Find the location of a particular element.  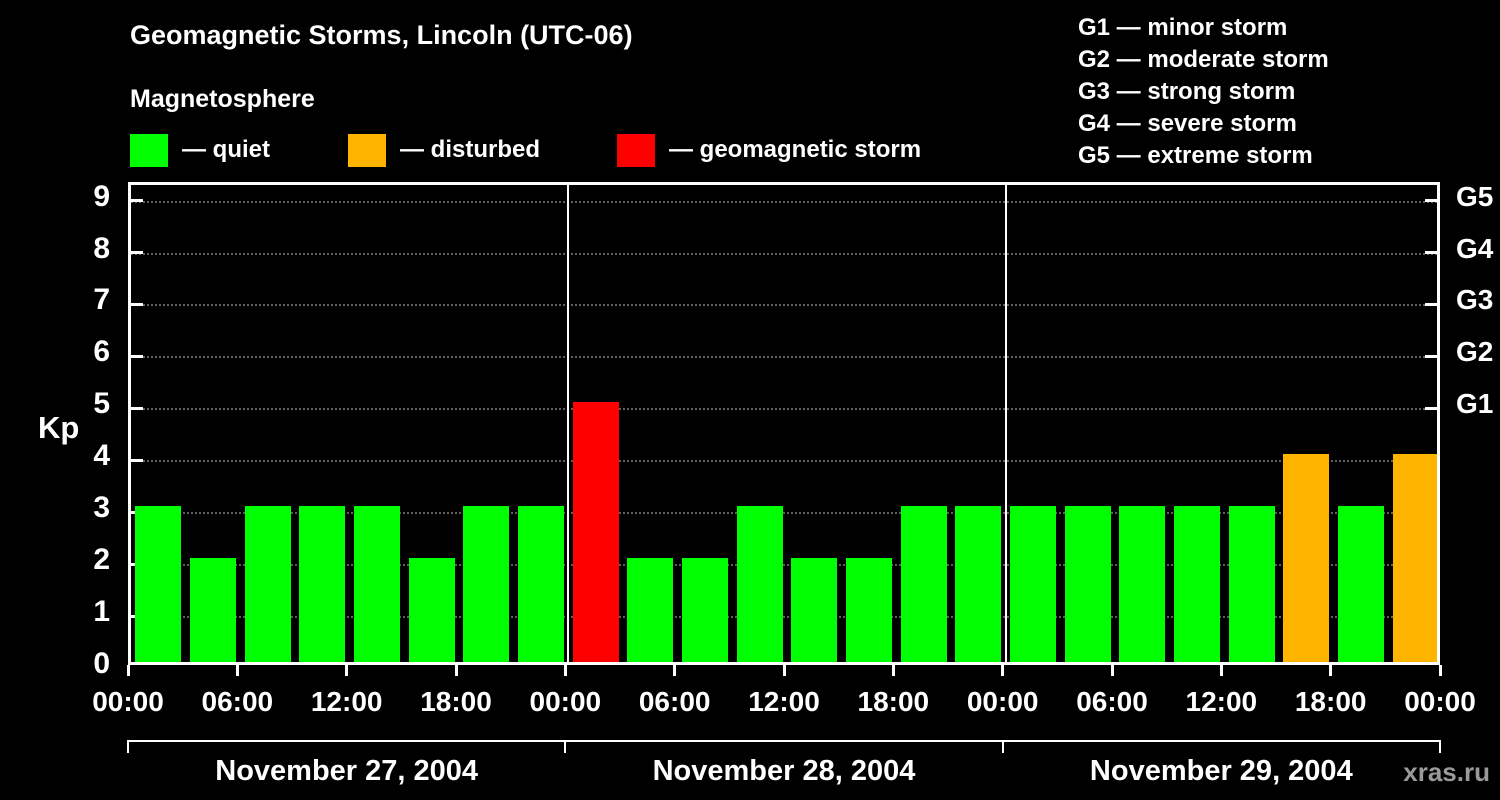

y-tick-label: 5 is located at coordinates (101, 404).